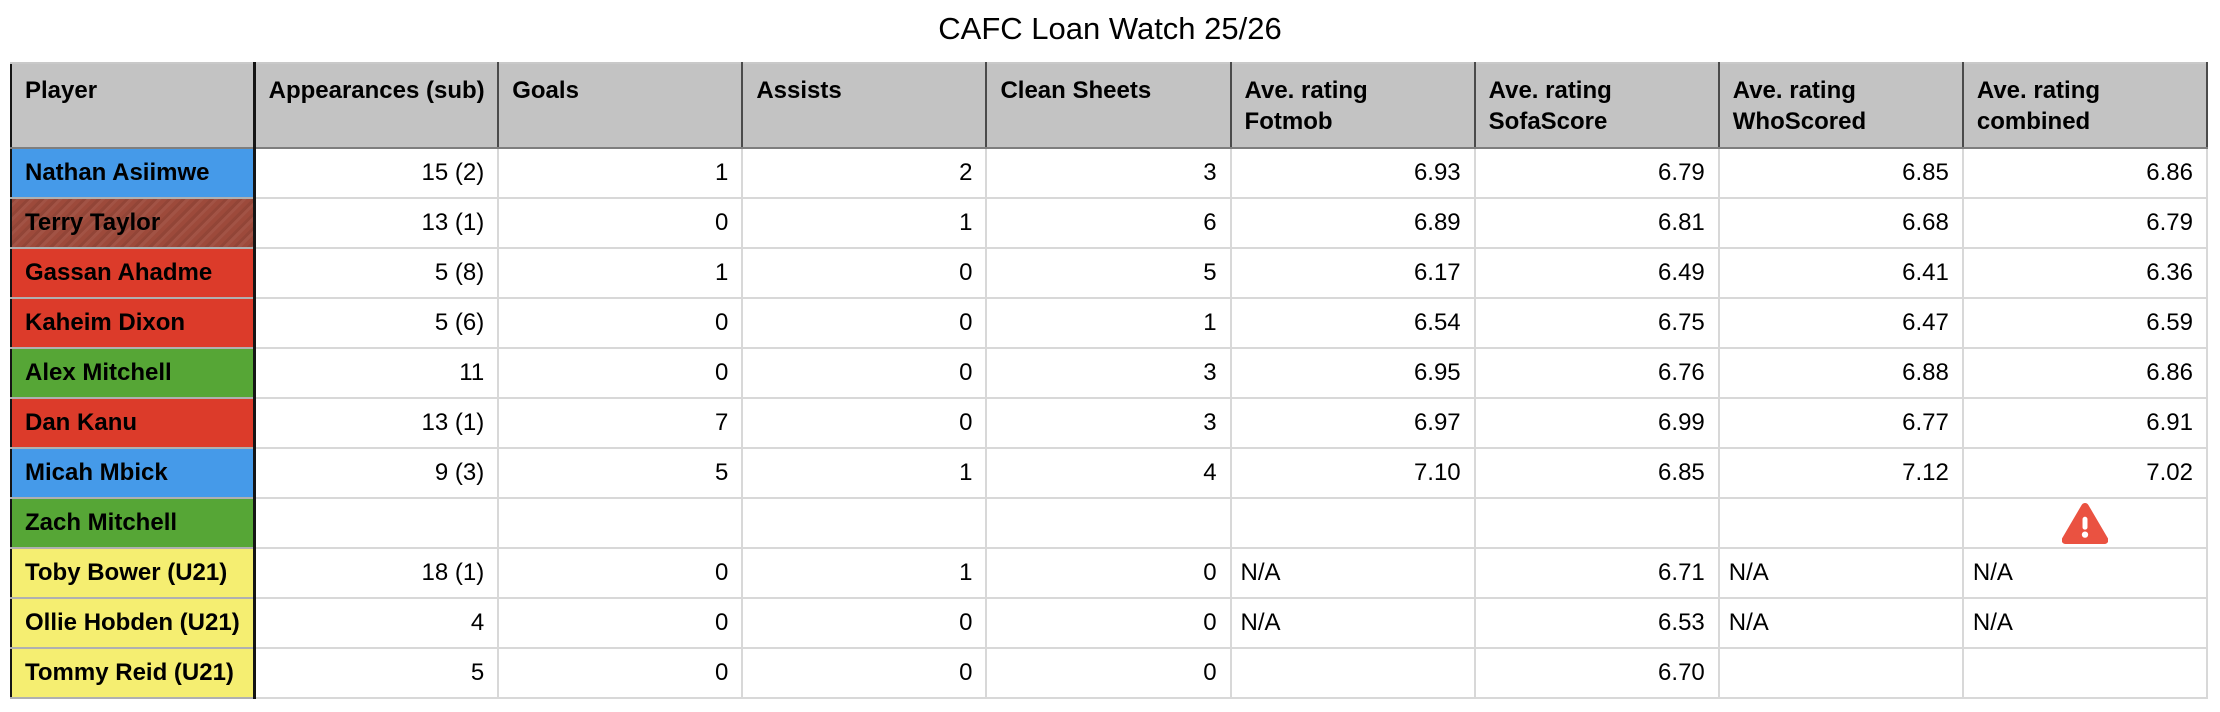 The image size is (2220, 712). I want to click on fotmob-rating-cell: 6.97, so click(1352, 423).